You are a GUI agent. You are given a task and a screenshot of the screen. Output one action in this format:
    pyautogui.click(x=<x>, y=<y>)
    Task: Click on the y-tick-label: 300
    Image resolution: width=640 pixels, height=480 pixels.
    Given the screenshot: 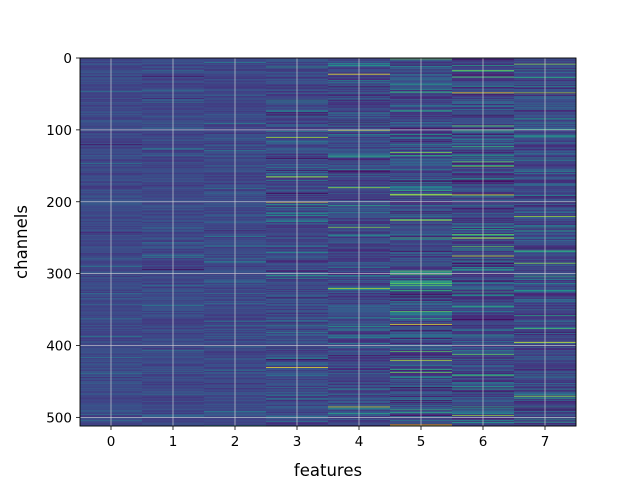 What is the action you would take?
    pyautogui.click(x=59, y=275)
    